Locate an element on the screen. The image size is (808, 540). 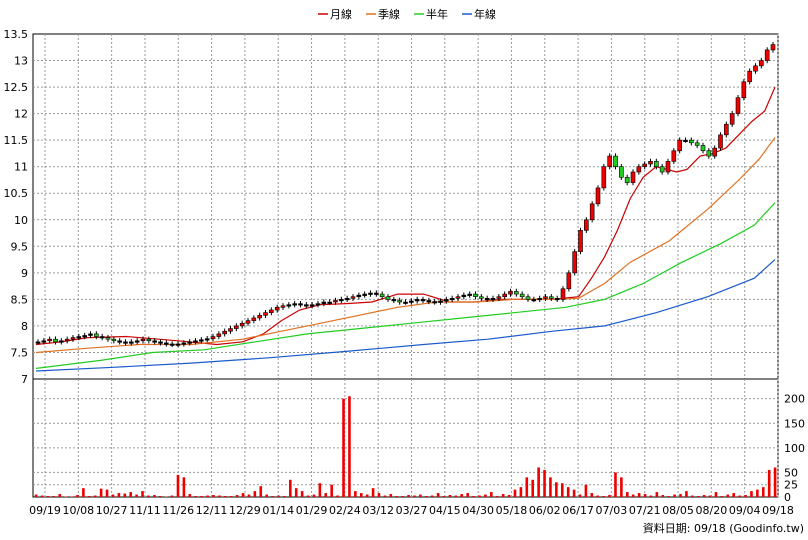
price-tick-label: 8 is located at coordinates (24, 326).